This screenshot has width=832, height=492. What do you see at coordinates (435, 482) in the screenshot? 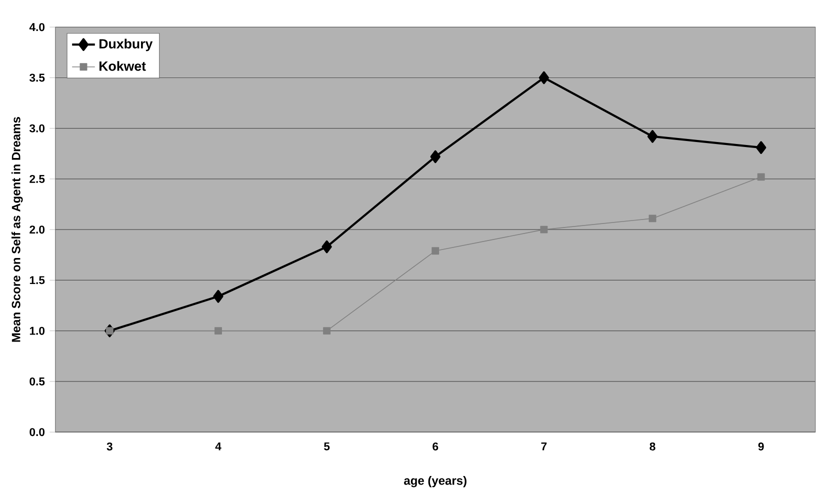
I see `x-axis-title: age (years)` at bounding box center [435, 482].